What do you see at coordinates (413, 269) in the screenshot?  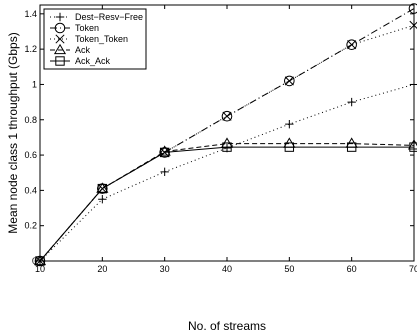 I see `x-tick-label: 70` at bounding box center [413, 269].